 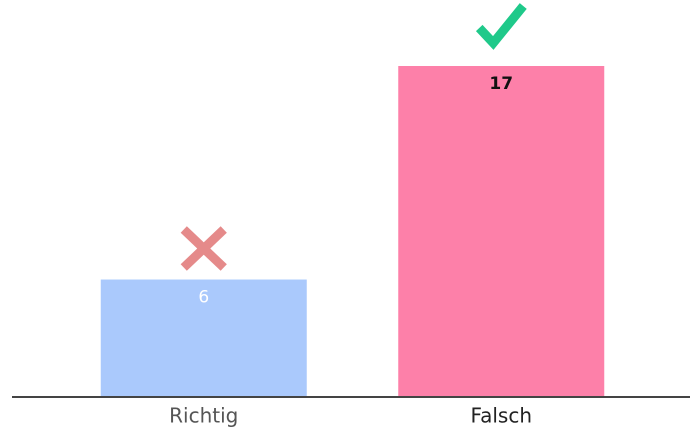 I want to click on cross-stroke, so click(x=203, y=248).